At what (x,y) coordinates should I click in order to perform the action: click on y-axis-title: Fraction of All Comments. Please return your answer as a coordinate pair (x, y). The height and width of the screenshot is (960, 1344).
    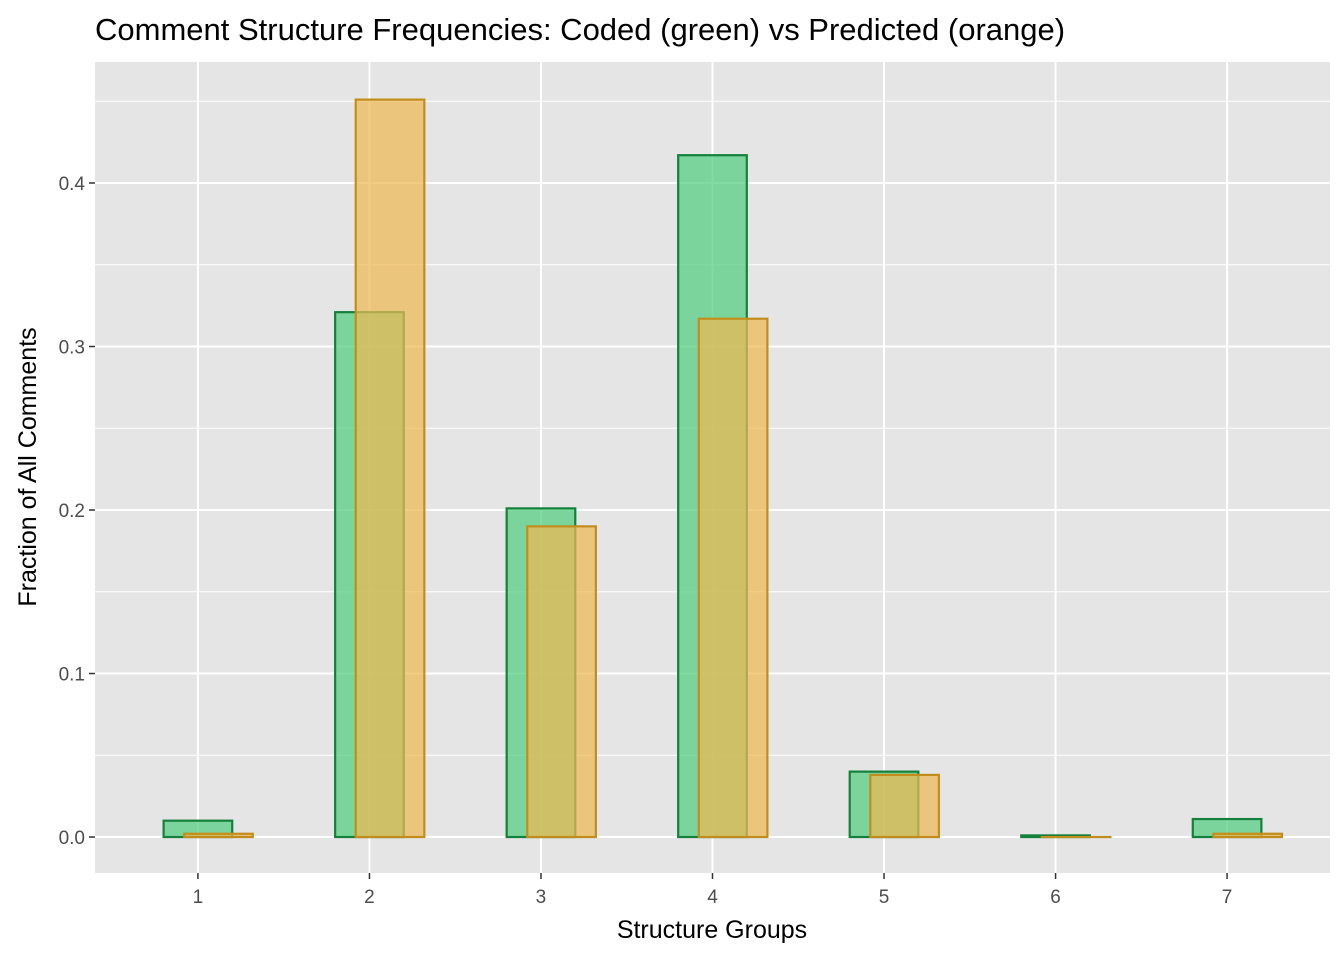
    Looking at the image, I should click on (28, 466).